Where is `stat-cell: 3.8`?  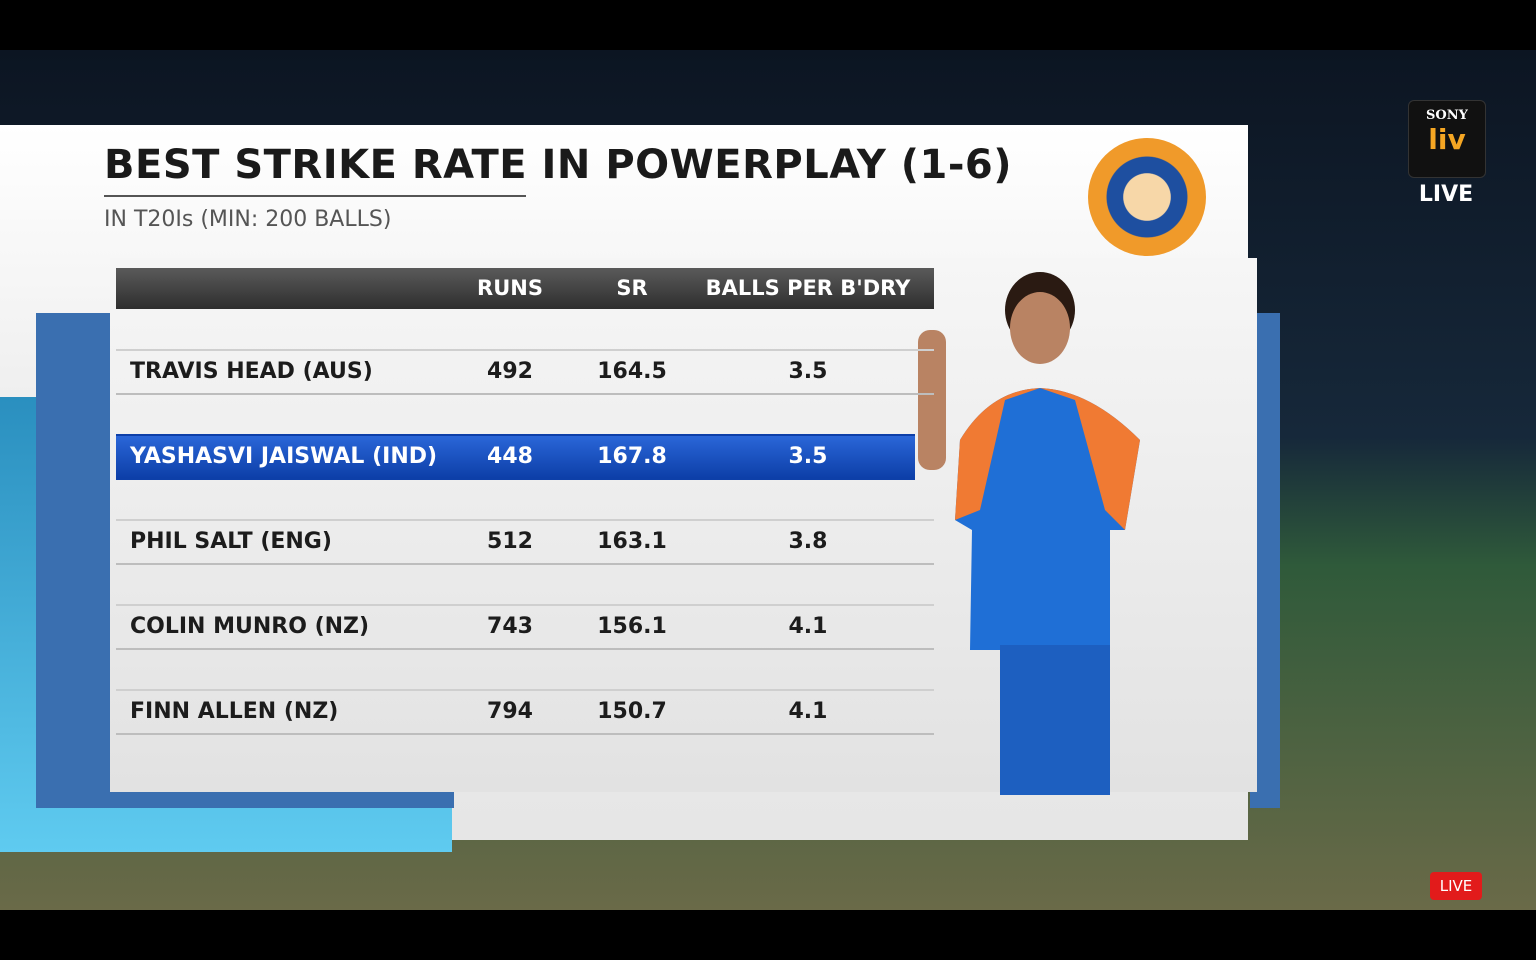
stat-cell: 3.8 is located at coordinates (808, 541).